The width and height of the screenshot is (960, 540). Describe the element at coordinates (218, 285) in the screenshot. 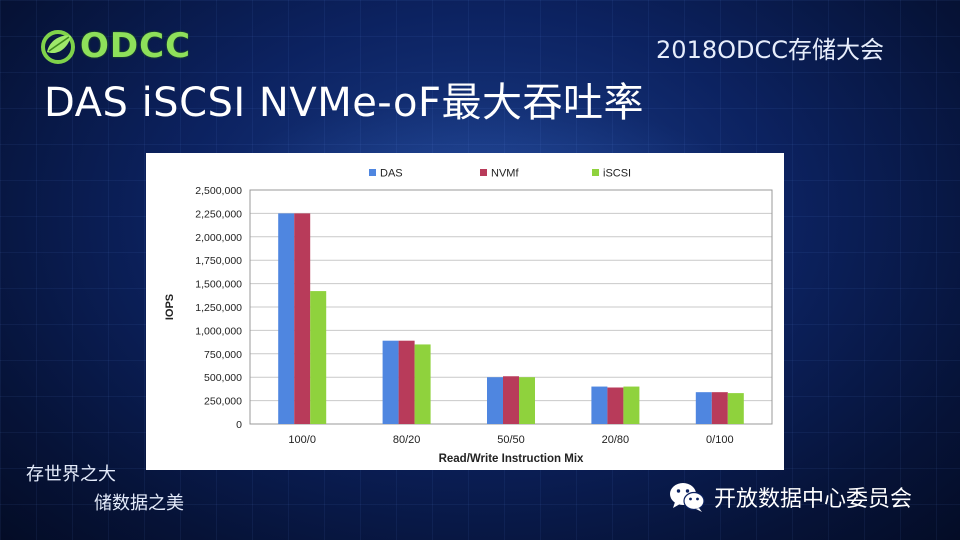

I see `y-tick-label: 1,500,000` at that location.